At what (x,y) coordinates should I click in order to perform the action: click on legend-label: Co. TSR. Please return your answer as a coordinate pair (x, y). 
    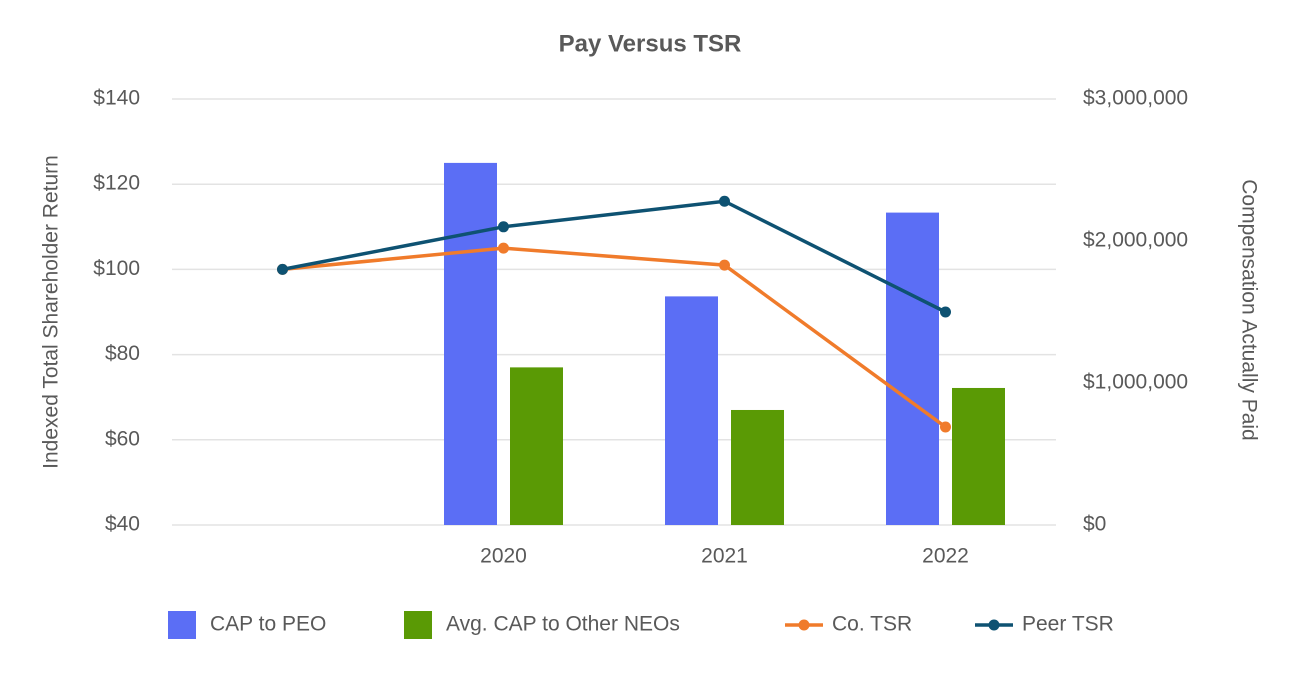
    Looking at the image, I should click on (872, 624).